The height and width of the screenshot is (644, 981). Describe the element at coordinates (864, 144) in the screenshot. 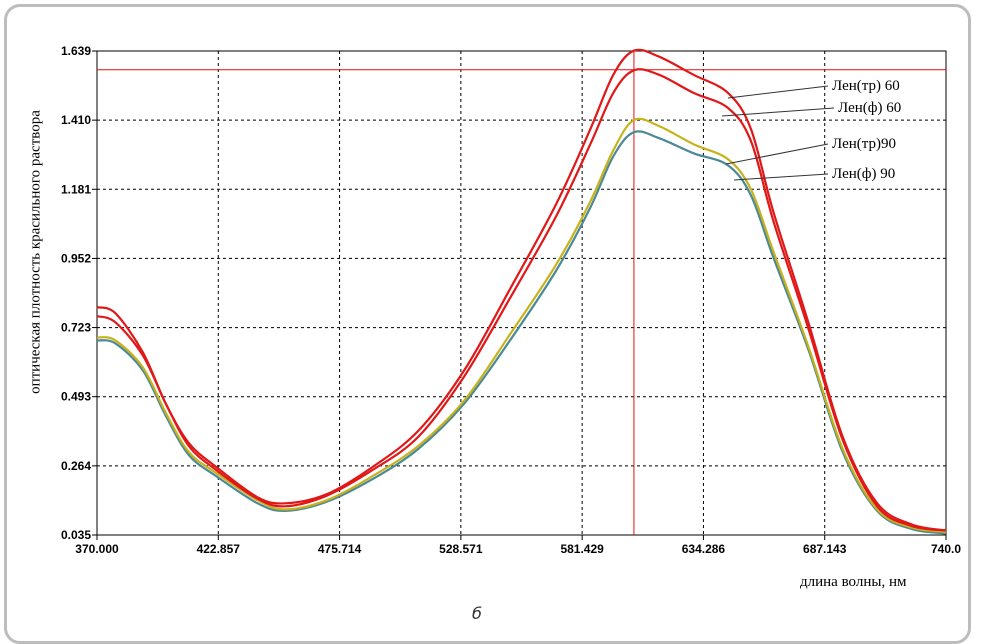

I see `legend-label: Лен(тр)90` at that location.